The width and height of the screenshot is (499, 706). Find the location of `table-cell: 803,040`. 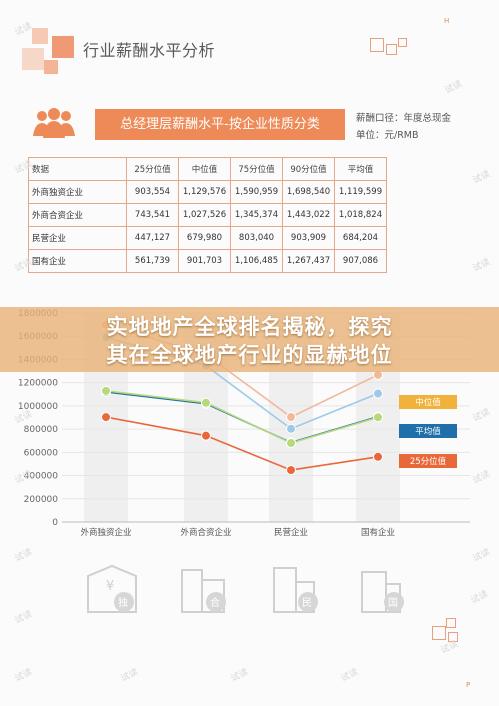

table-cell: 803,040 is located at coordinates (256, 238).